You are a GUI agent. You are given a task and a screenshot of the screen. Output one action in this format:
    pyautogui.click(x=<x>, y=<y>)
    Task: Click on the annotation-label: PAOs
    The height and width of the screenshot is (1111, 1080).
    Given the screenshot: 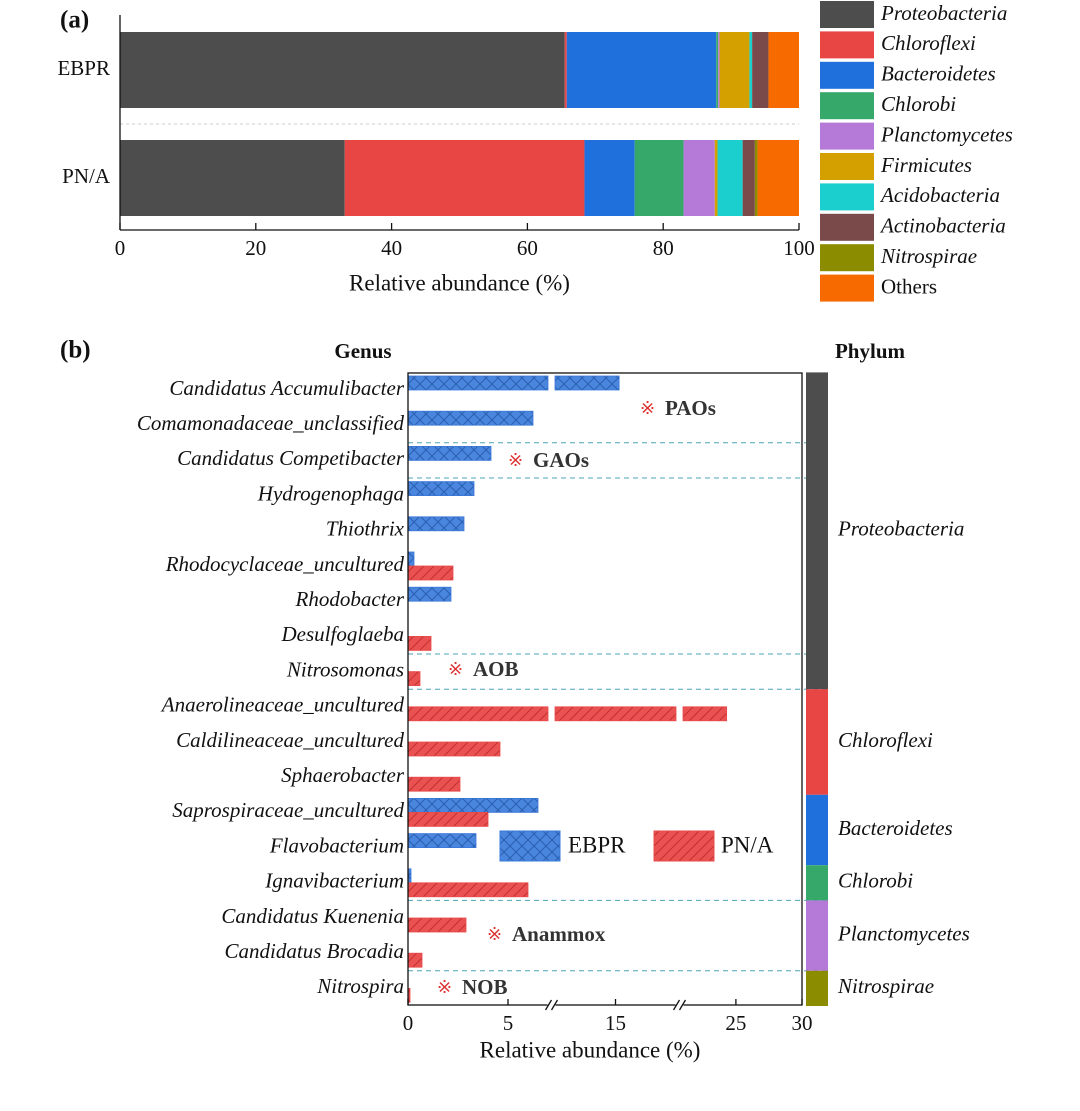 What is the action you would take?
    pyautogui.click(x=690, y=408)
    